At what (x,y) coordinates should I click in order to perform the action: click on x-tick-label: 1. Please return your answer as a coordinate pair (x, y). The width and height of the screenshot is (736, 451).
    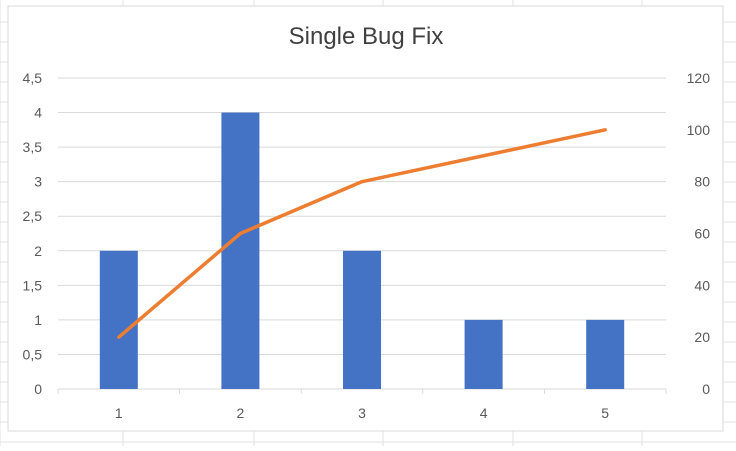
    Looking at the image, I should click on (119, 413).